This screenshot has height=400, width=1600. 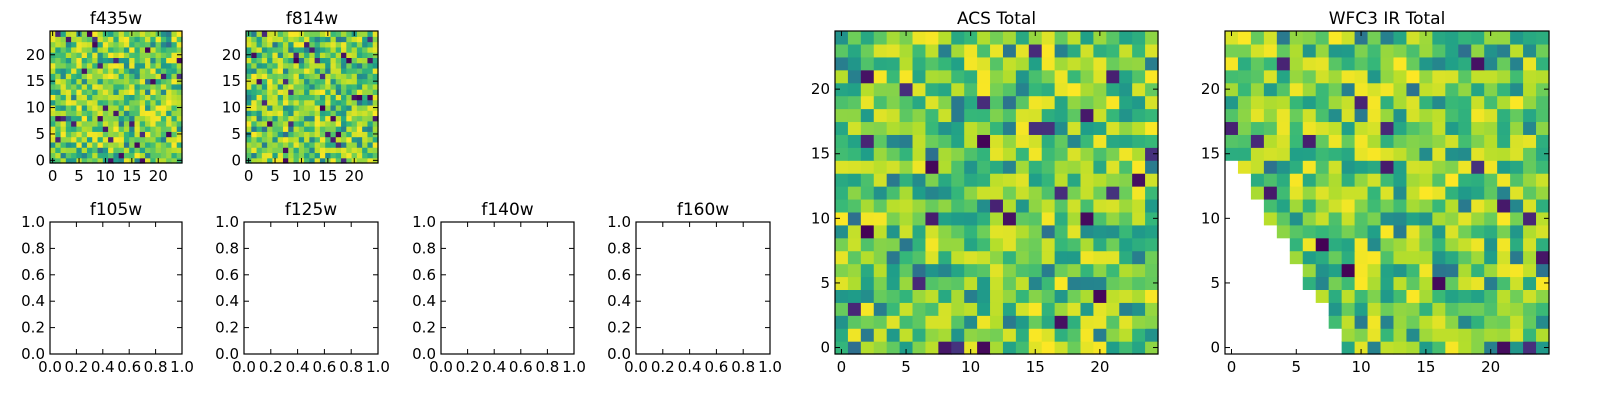 I want to click on x-tick-label: 0.2, so click(x=468, y=367).